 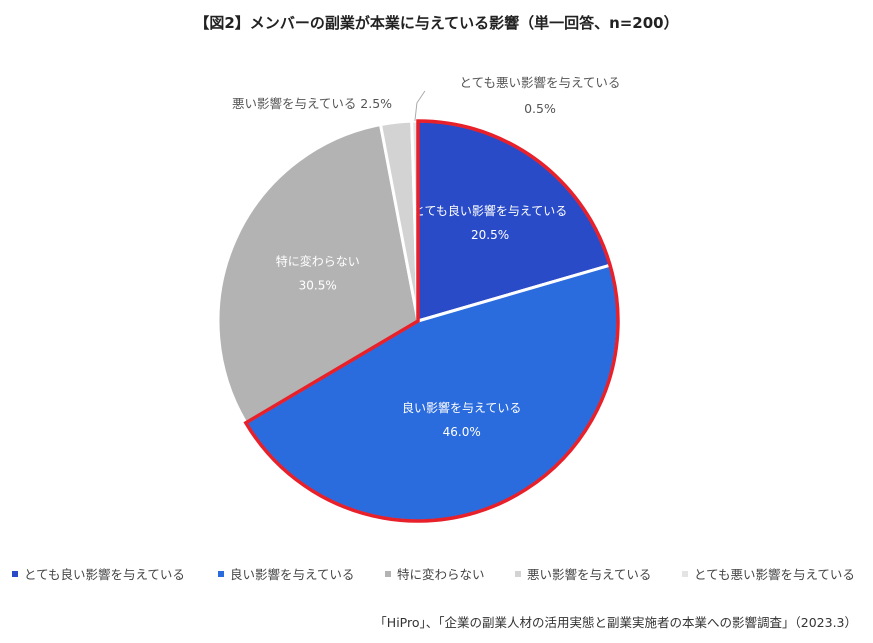 I want to click on slice-label-2: 良い影響を与えている, so click(x=461, y=407).